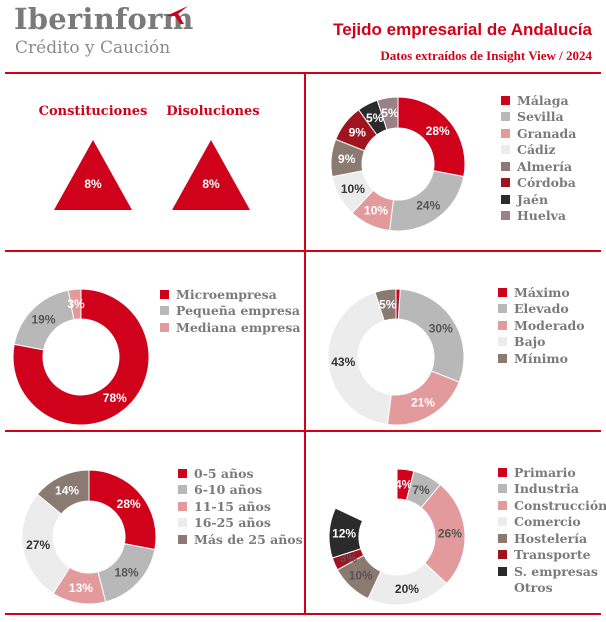  I want to click on legend-item-elevado: Elevado, so click(541, 309).